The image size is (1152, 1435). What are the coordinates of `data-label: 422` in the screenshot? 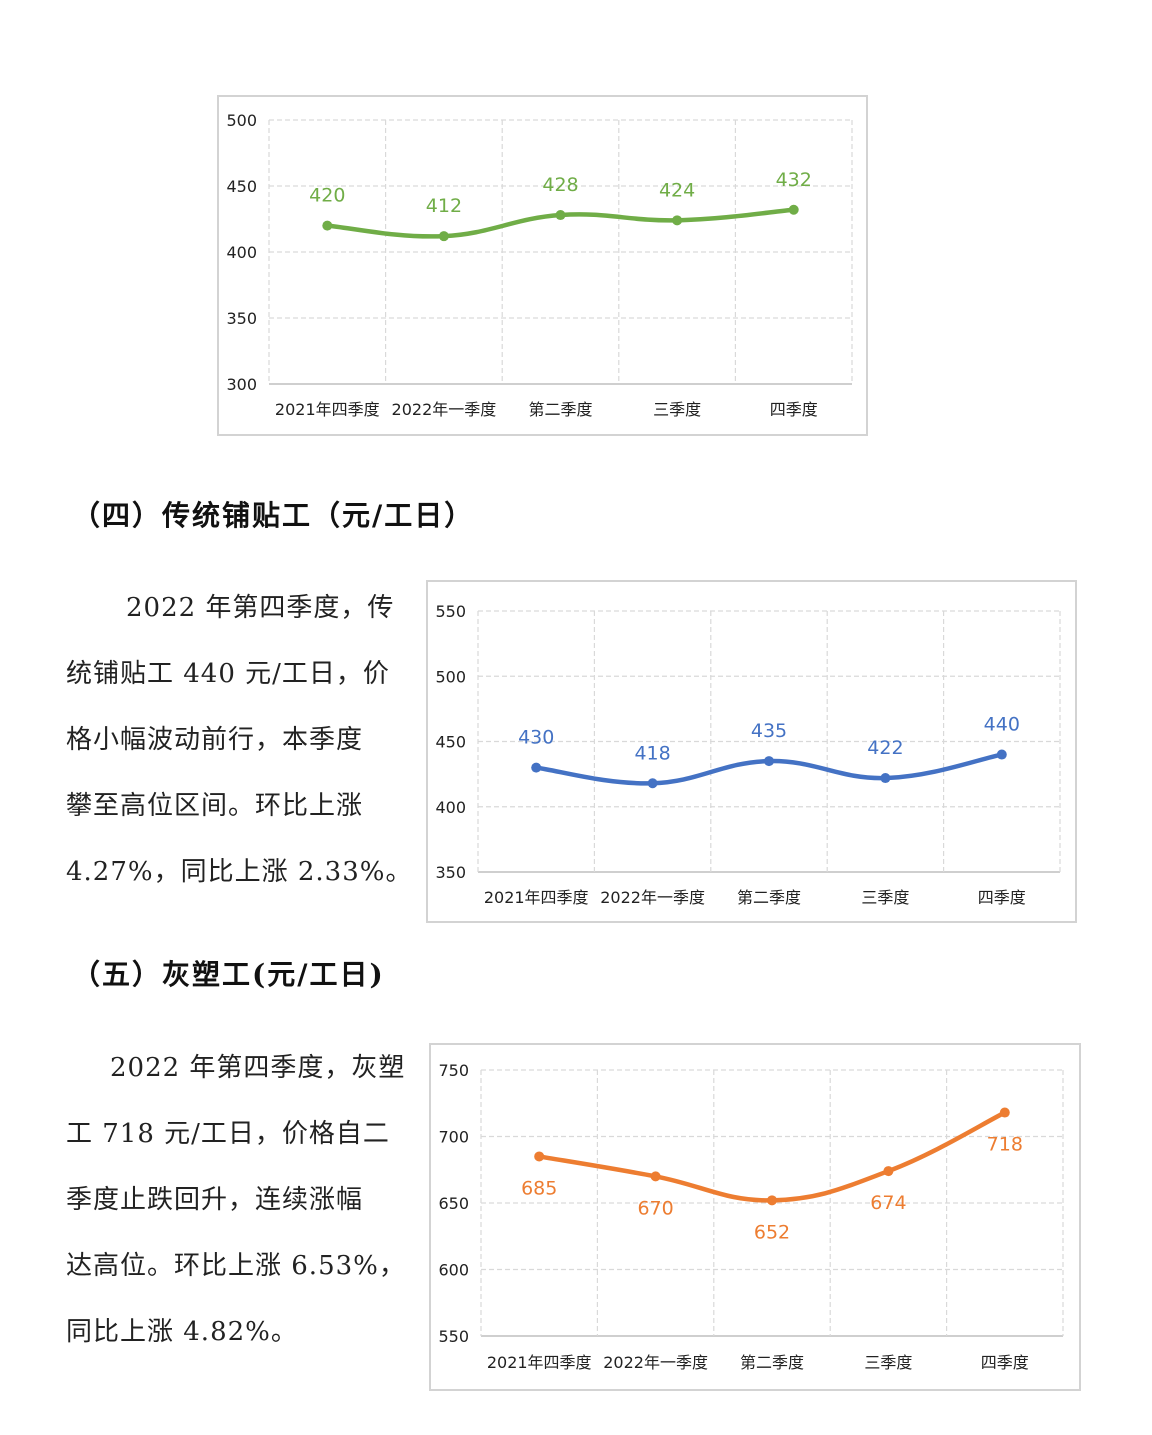 It's located at (885, 748).